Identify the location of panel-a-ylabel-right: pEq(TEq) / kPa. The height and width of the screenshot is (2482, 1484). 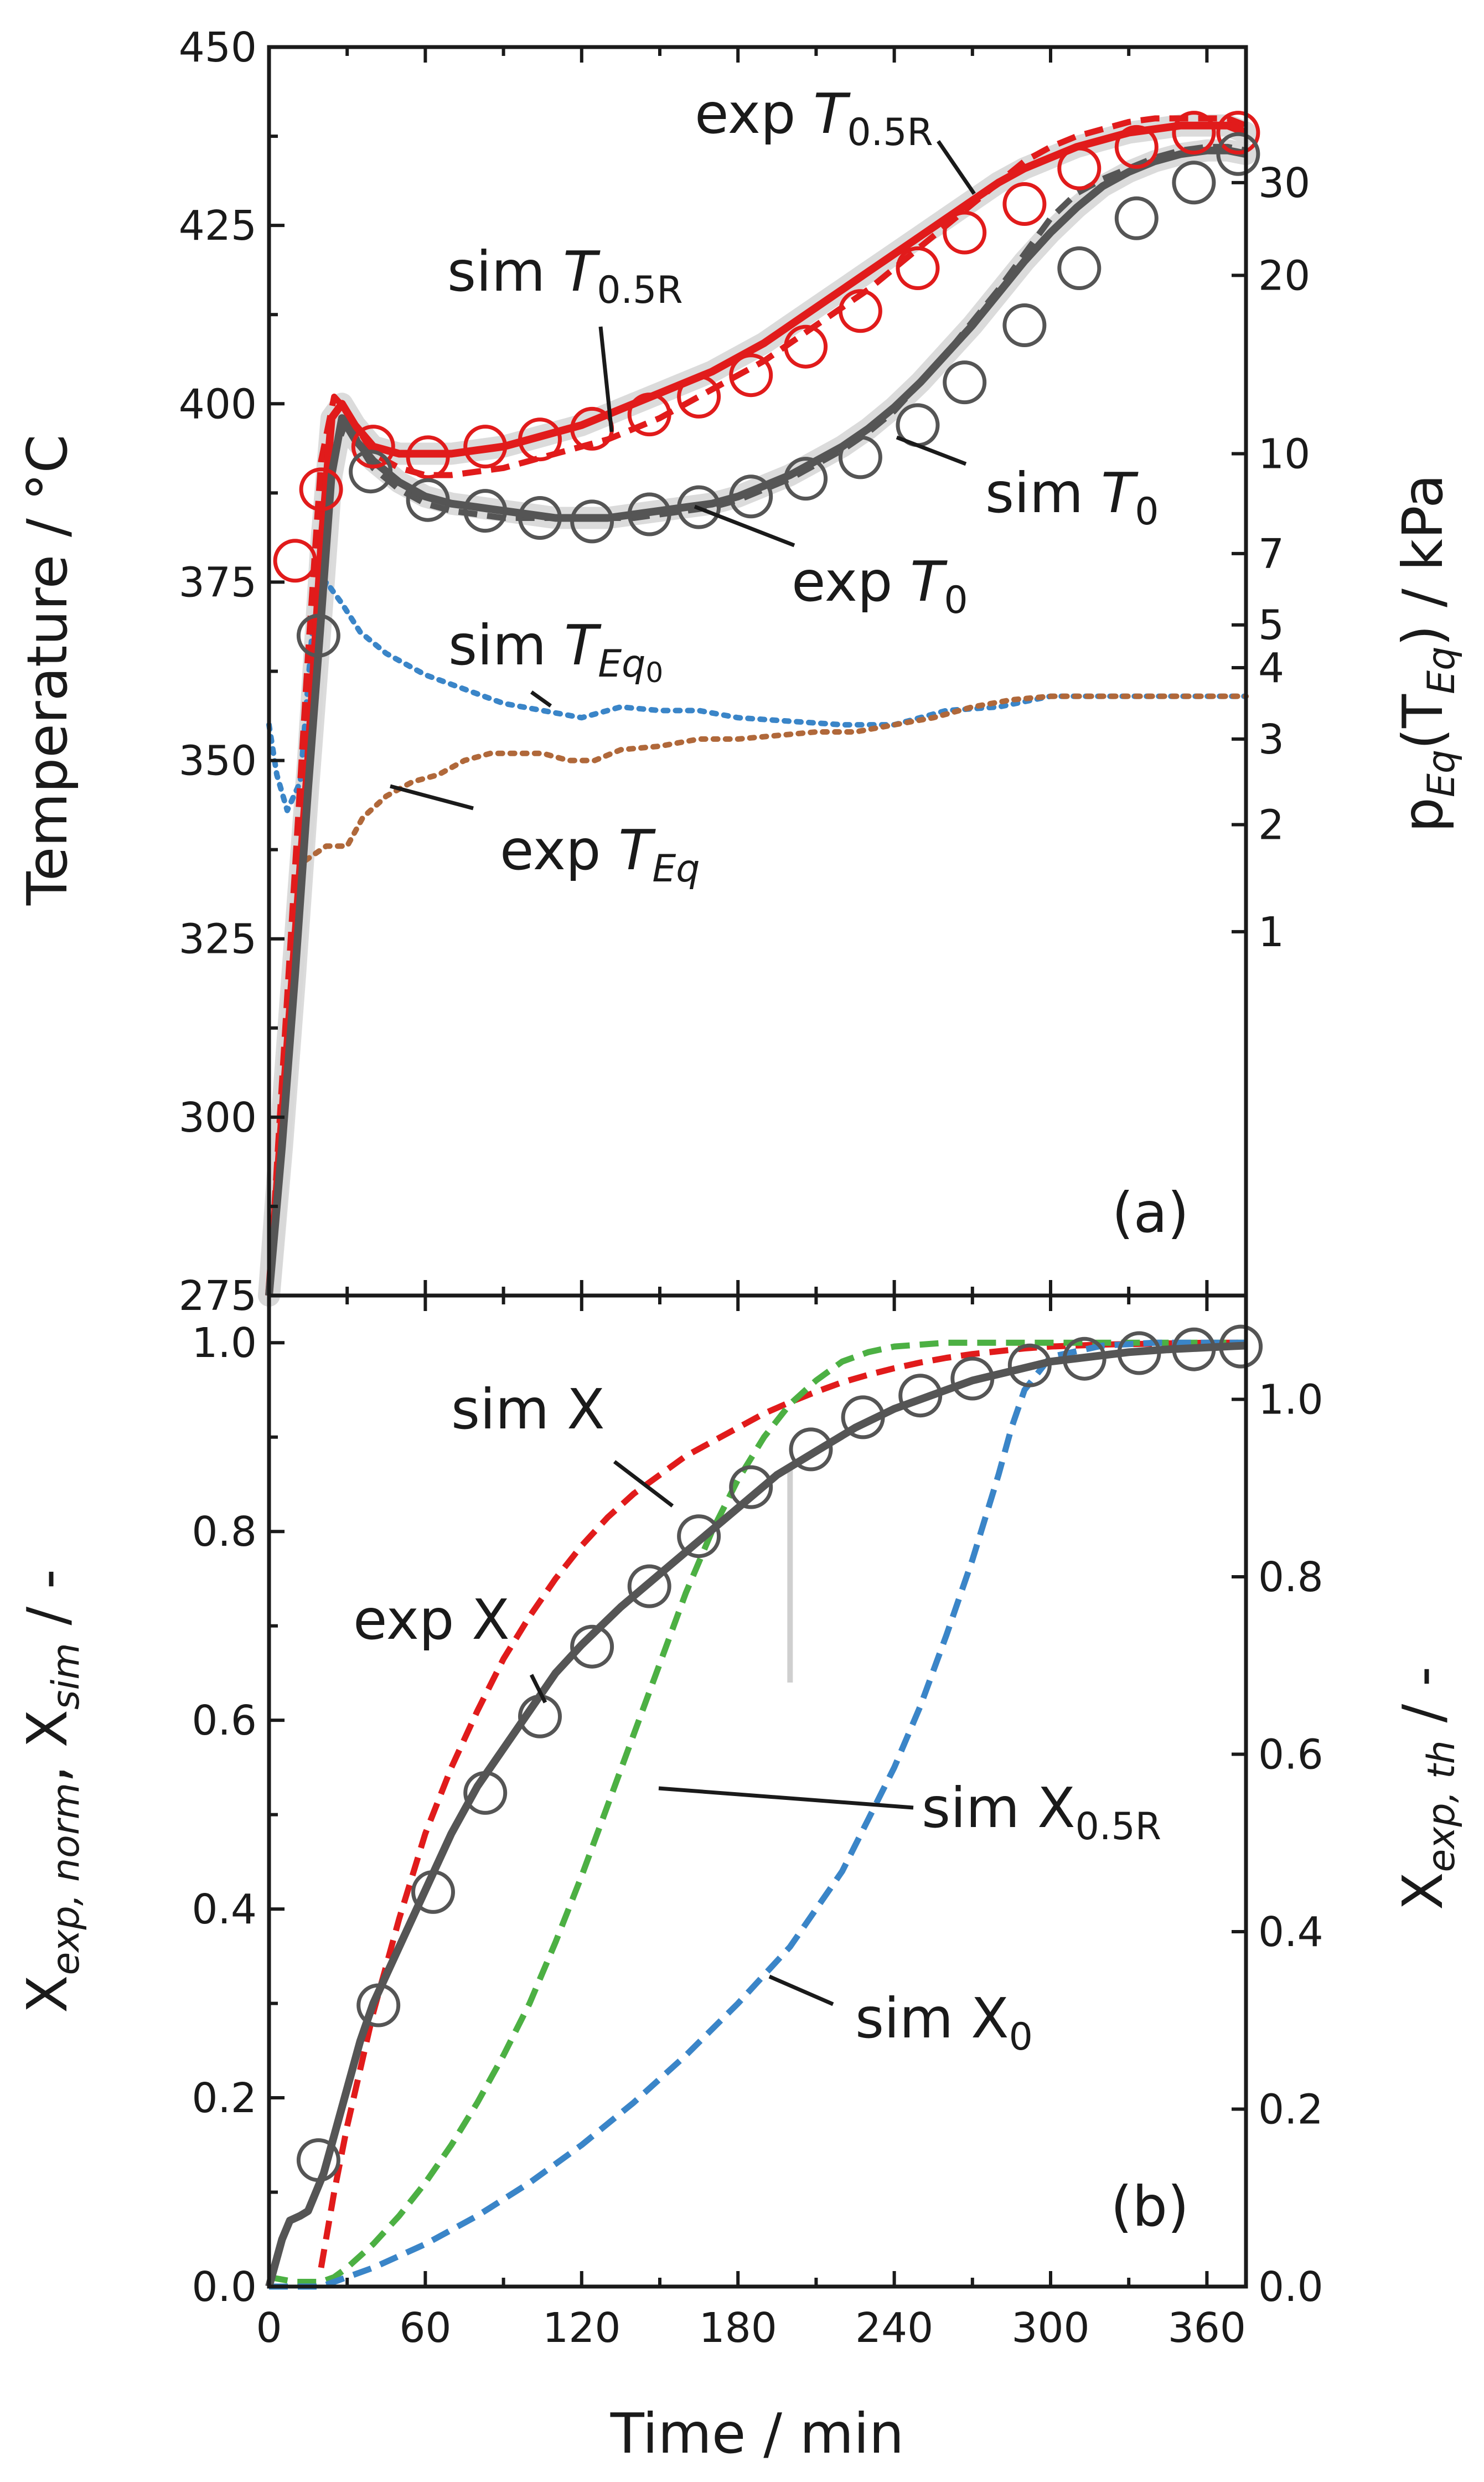
(1427, 653).